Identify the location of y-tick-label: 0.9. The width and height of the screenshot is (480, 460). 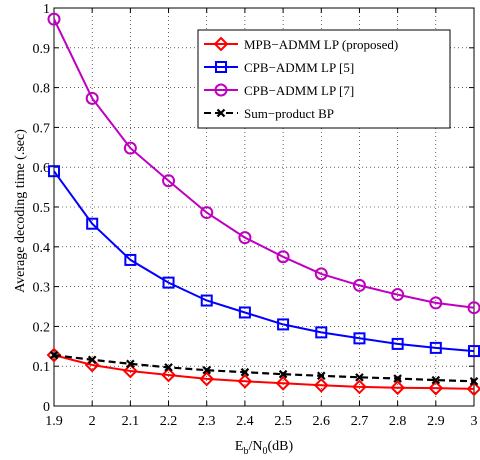
(42, 49).